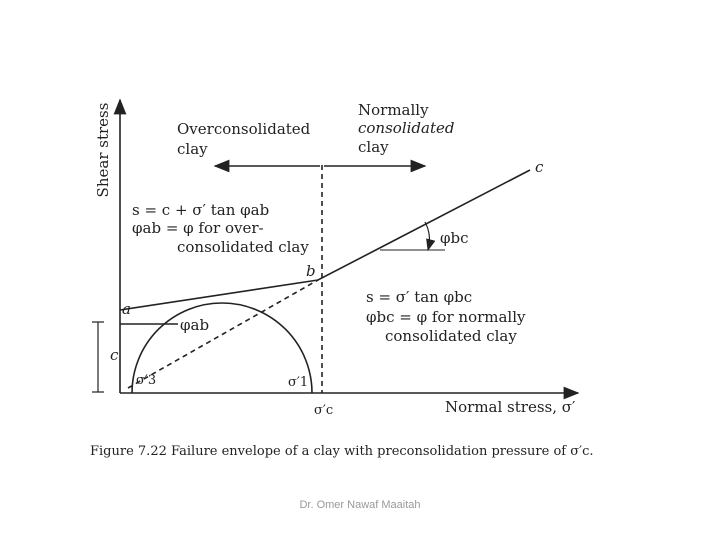 Image resolution: width=720 pixels, height=540 pixels. Describe the element at coordinates (298, 382) in the screenshot. I see `stress-label: σ′1` at that location.